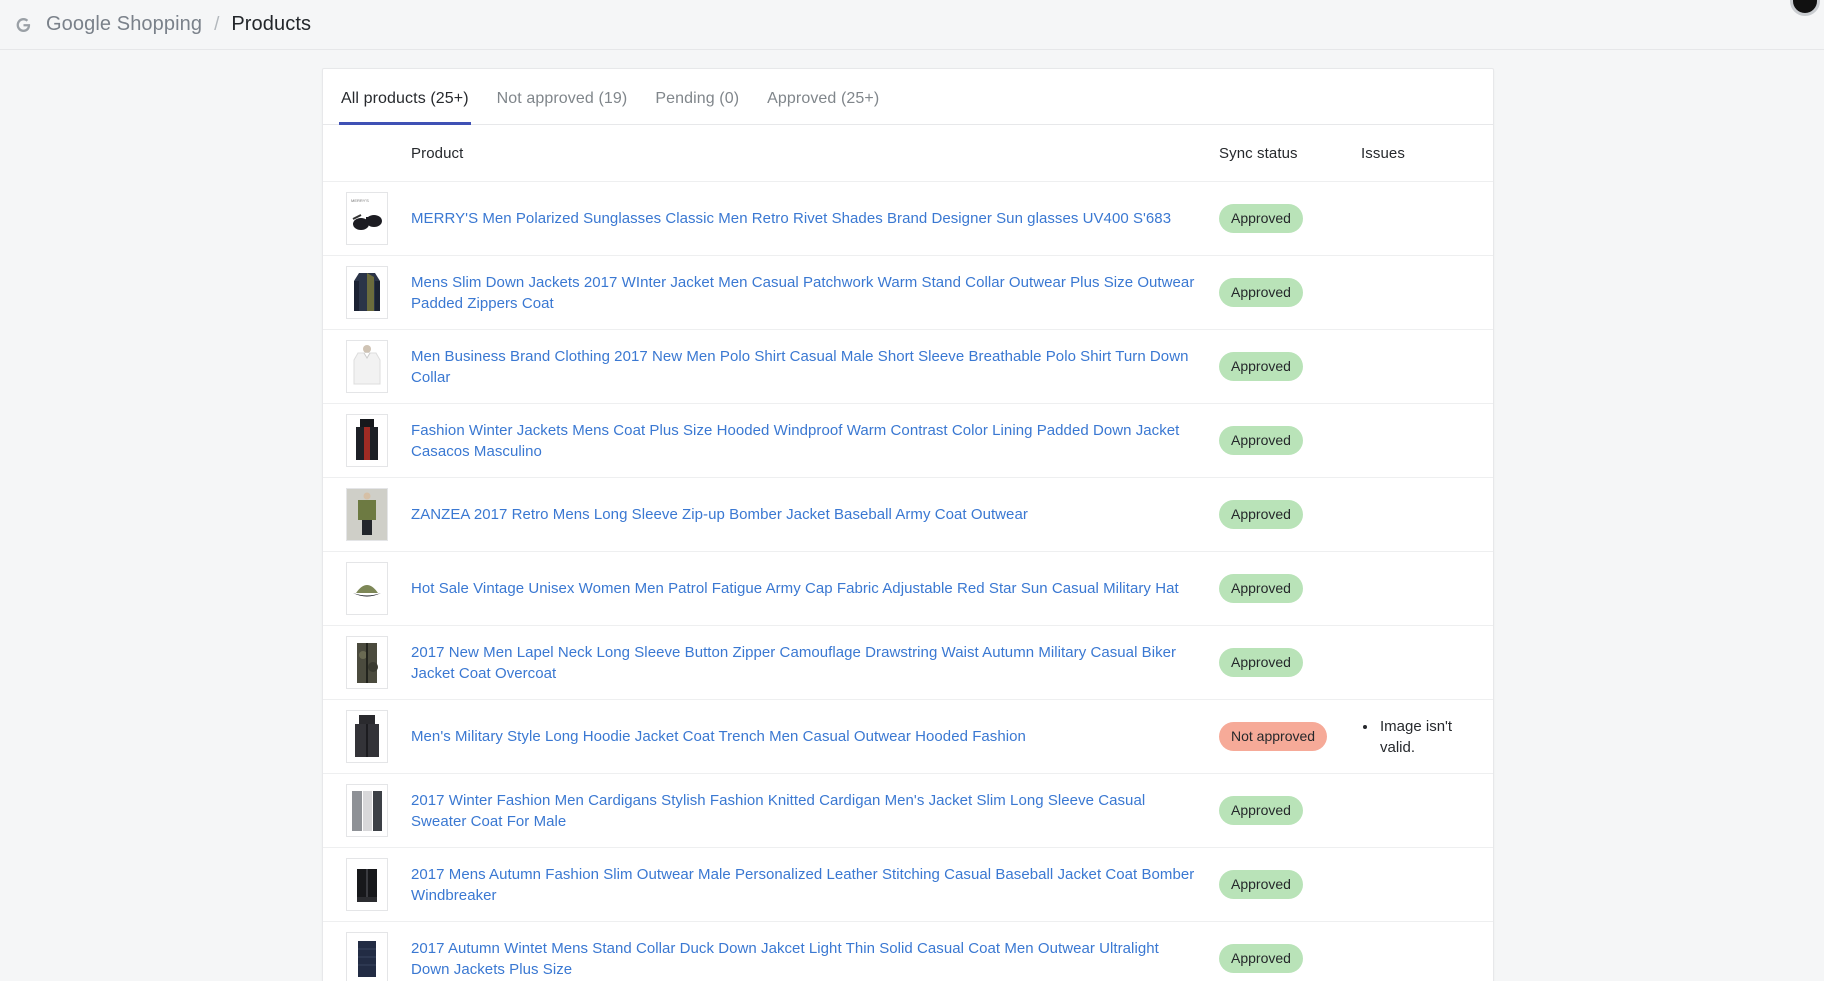 This screenshot has width=1824, height=981. I want to click on status-badge: Not approved, so click(1273, 736).